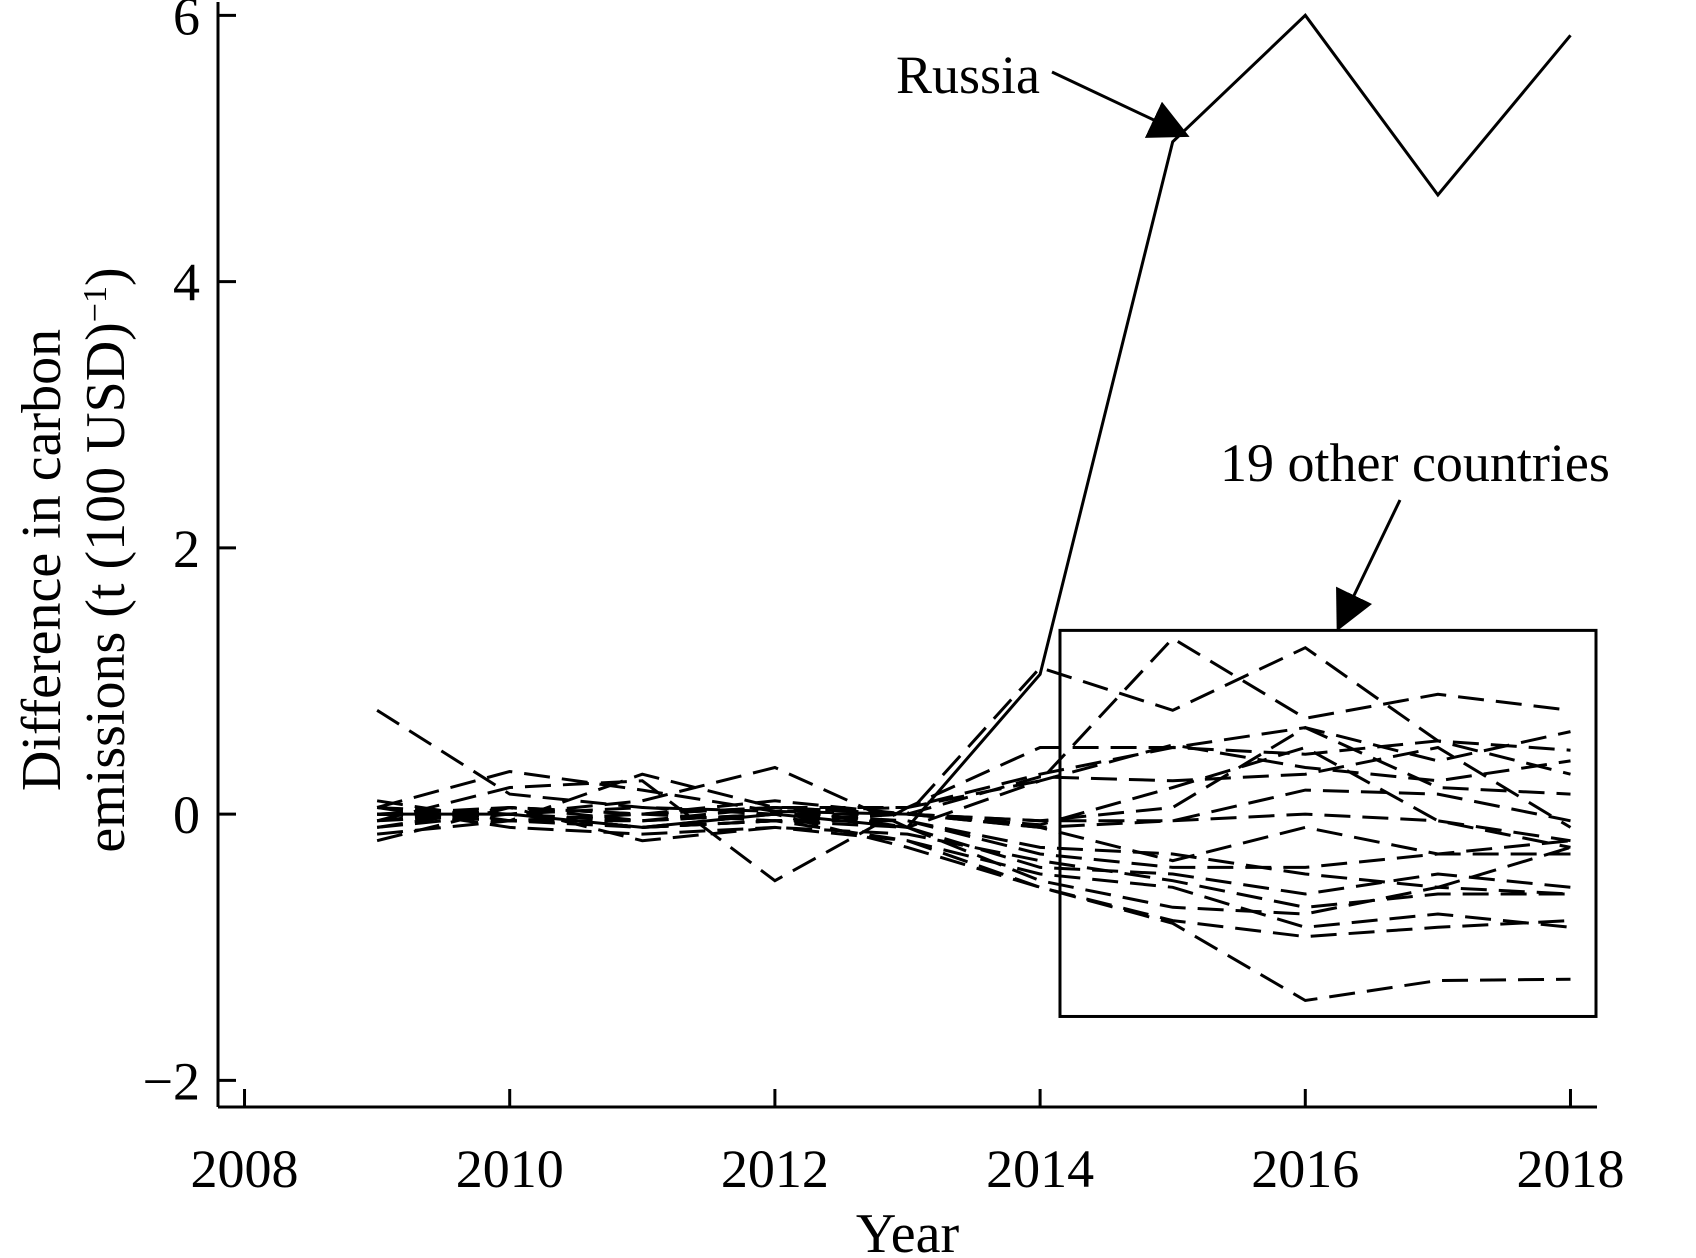  I want to click on y-axis-title-line-1: Difference in carbon, so click(42, 560).